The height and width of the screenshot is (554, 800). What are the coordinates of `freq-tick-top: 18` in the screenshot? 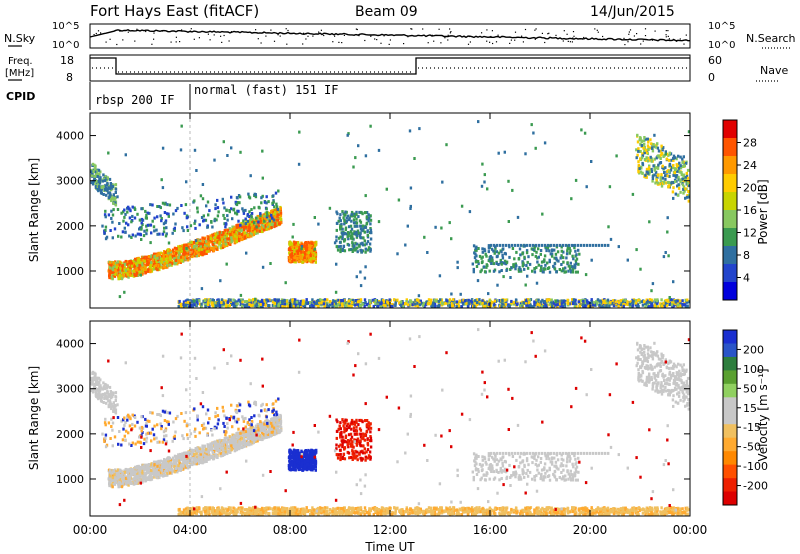 It's located at (67, 60).